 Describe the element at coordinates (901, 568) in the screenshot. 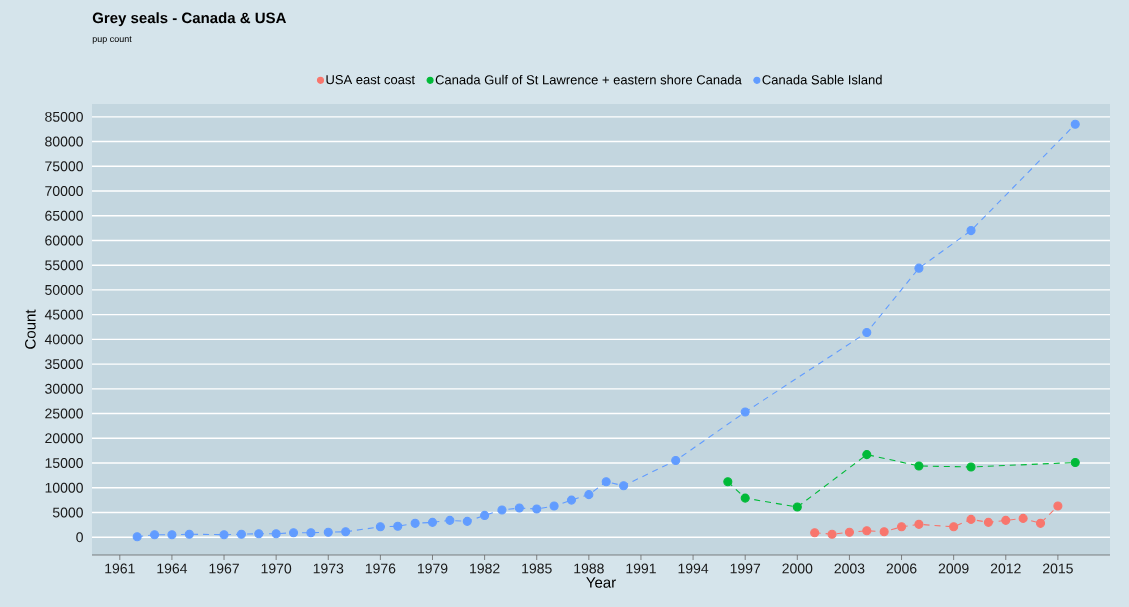

I see `x-tick-label: 2006` at that location.